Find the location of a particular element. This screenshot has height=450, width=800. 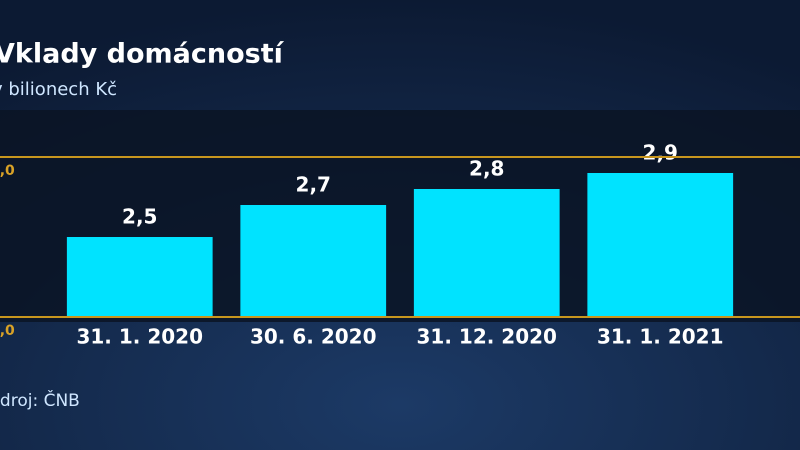

value-label: 2,9 is located at coordinates (660, 153).